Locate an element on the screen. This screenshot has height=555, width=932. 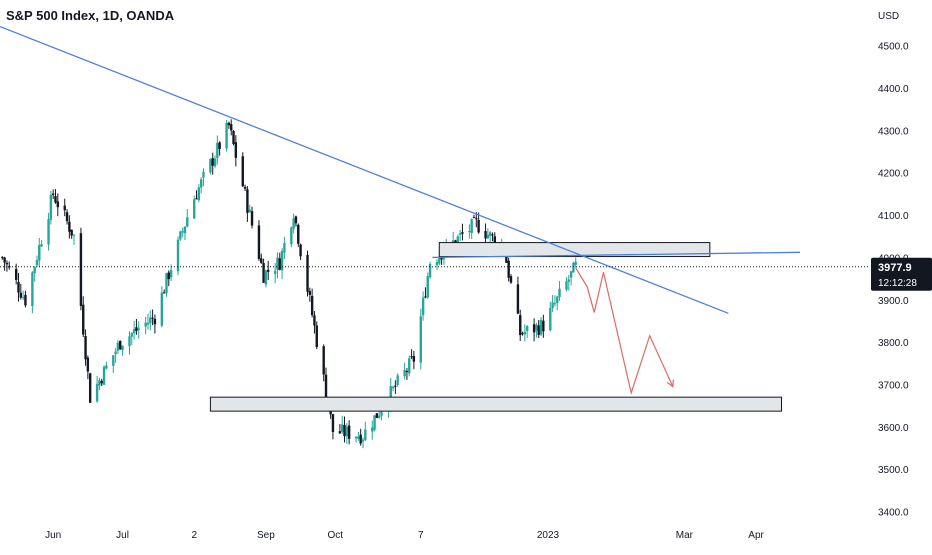
price-tick-label: 4500.0 is located at coordinates (893, 47).